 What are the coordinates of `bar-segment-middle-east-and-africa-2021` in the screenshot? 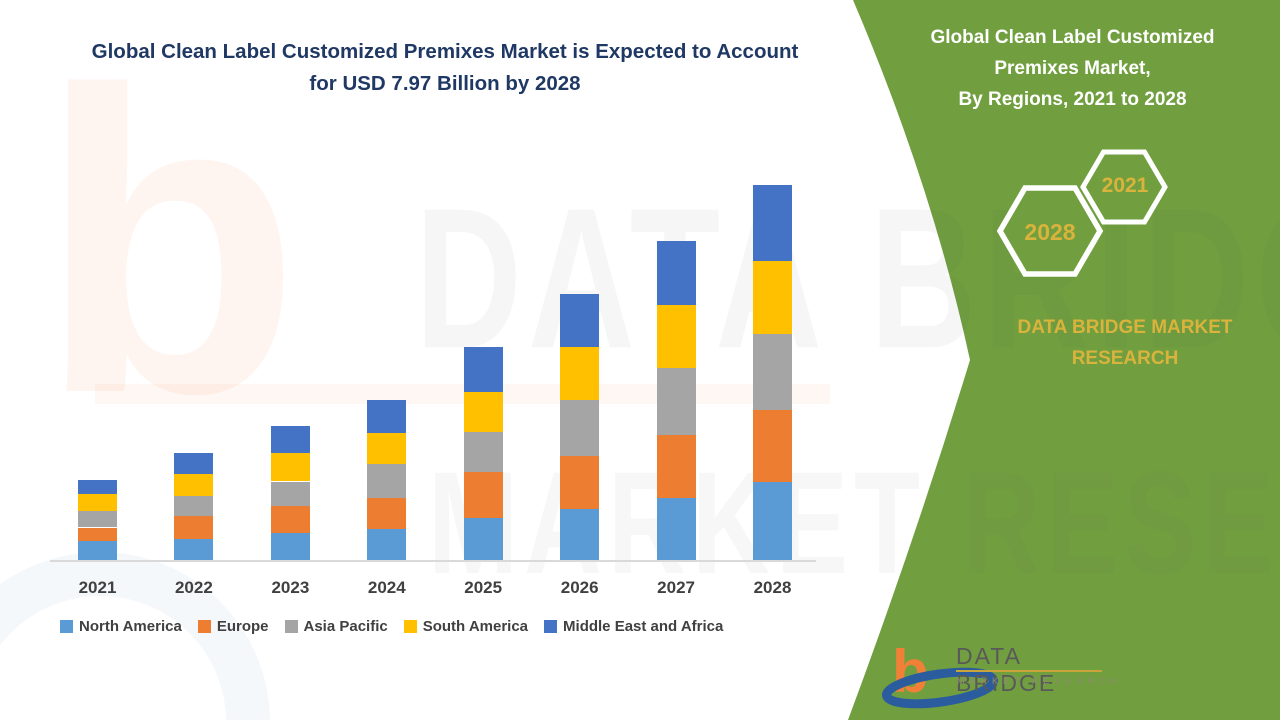 It's located at (97, 487).